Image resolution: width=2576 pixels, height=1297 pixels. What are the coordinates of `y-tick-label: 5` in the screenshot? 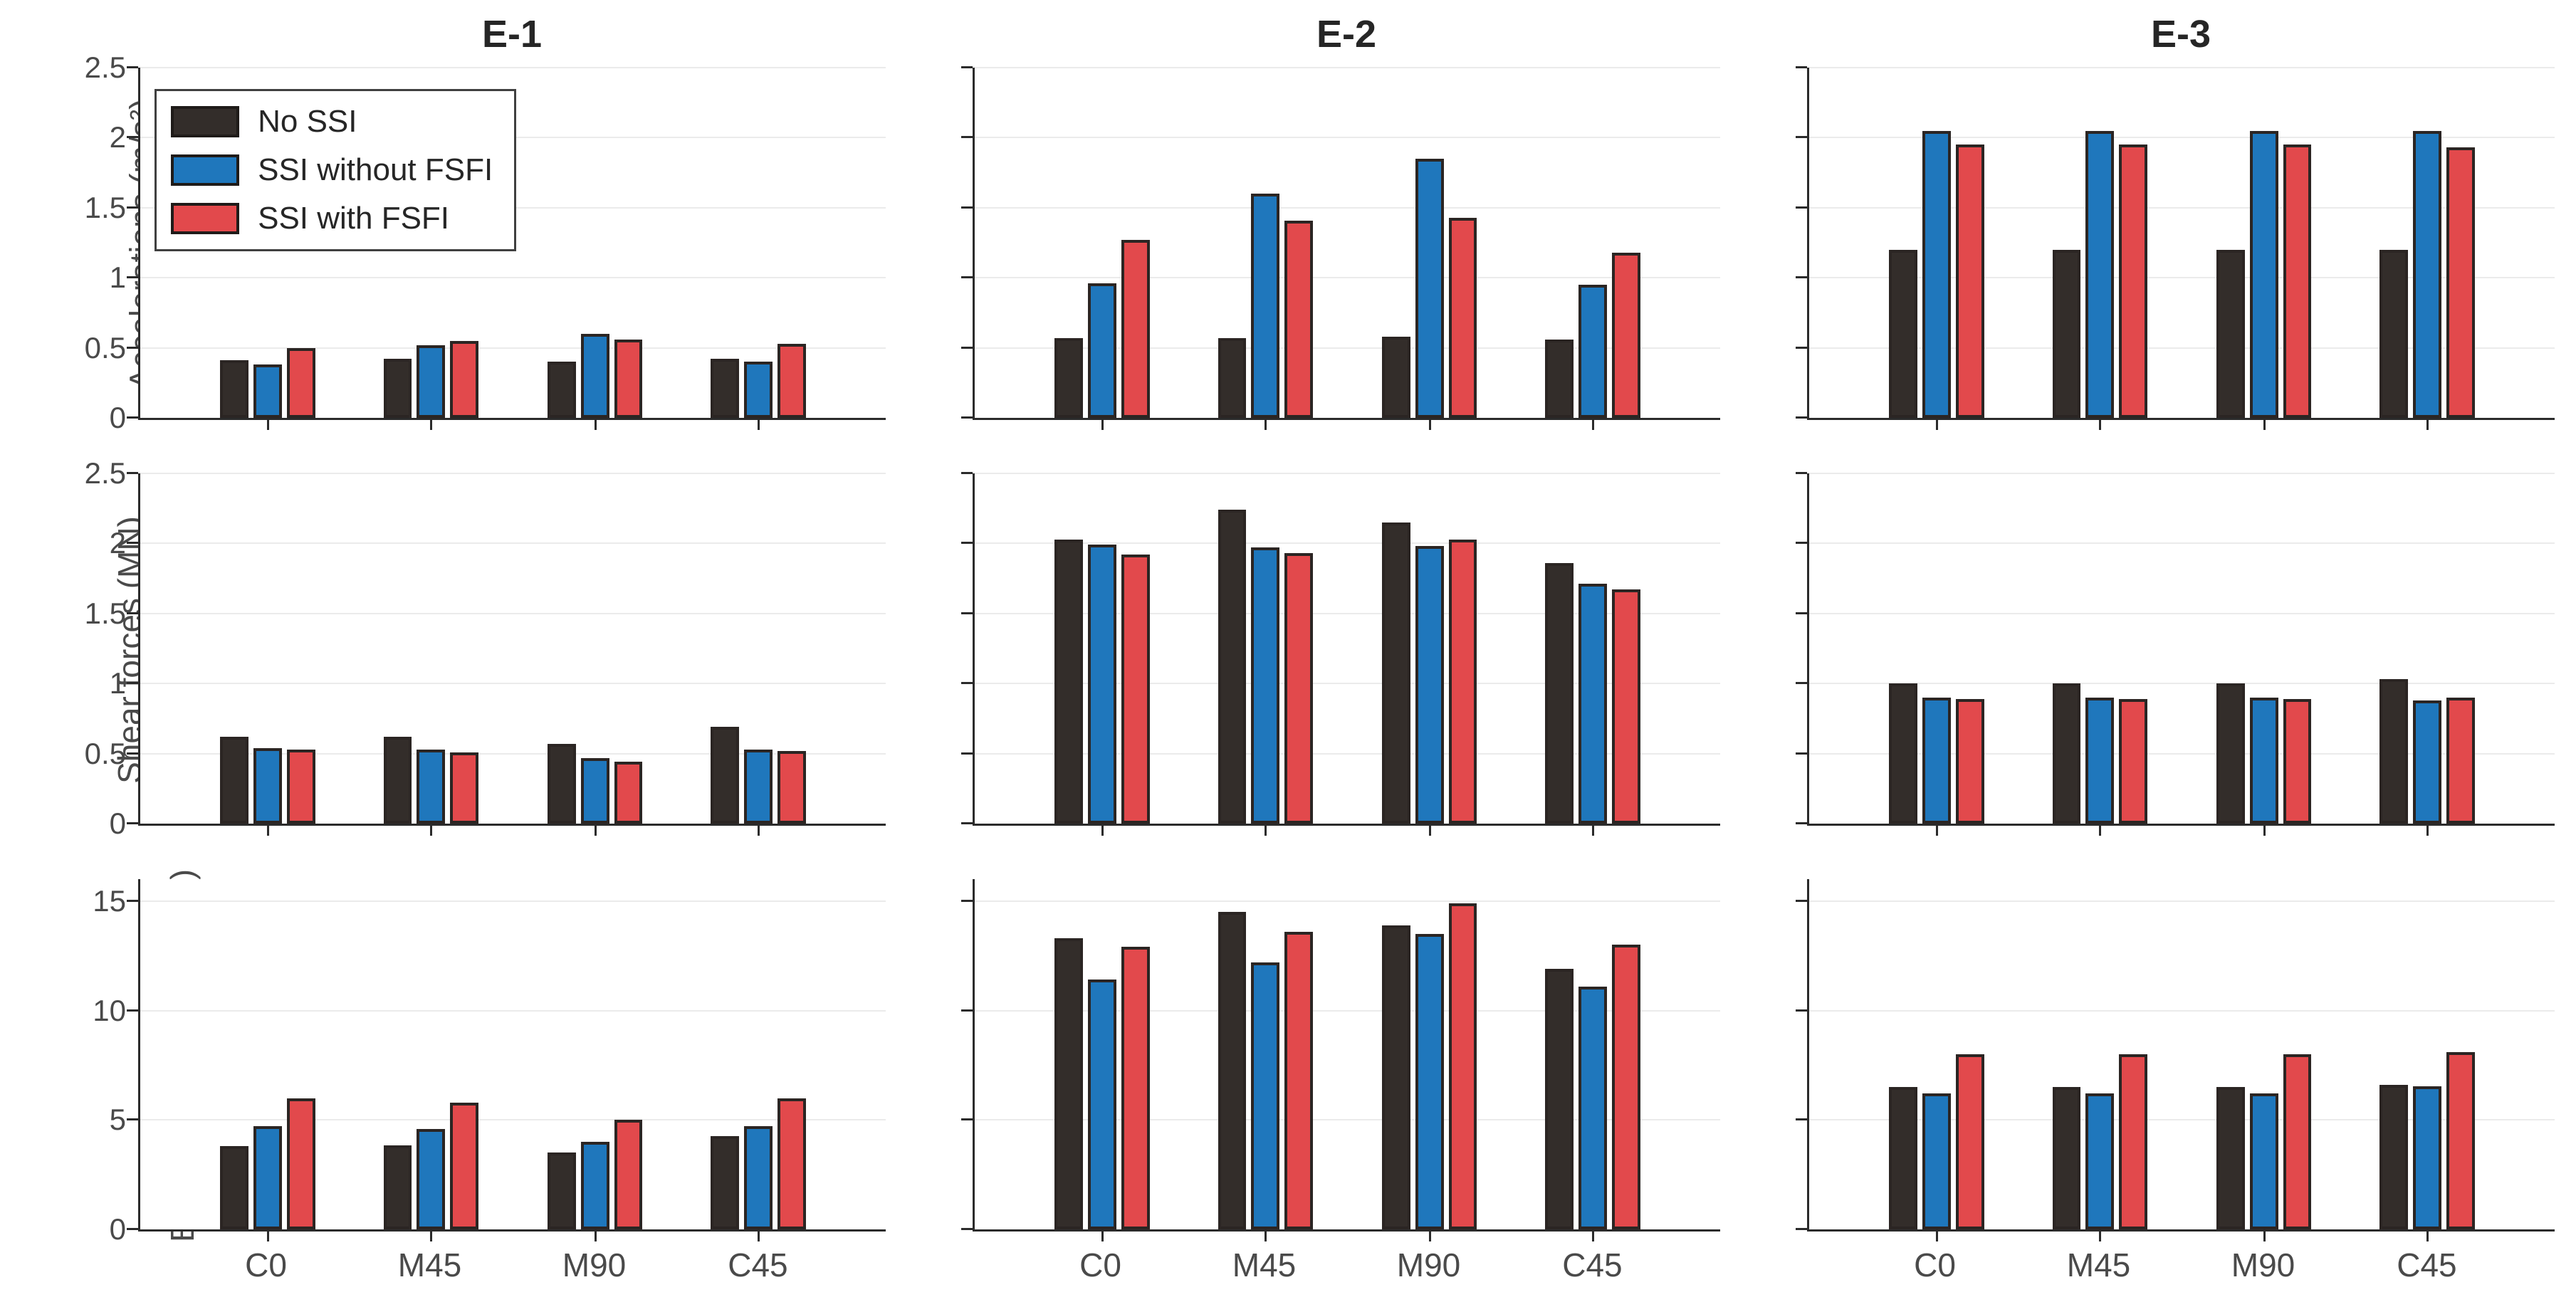 It's located at (117, 1120).